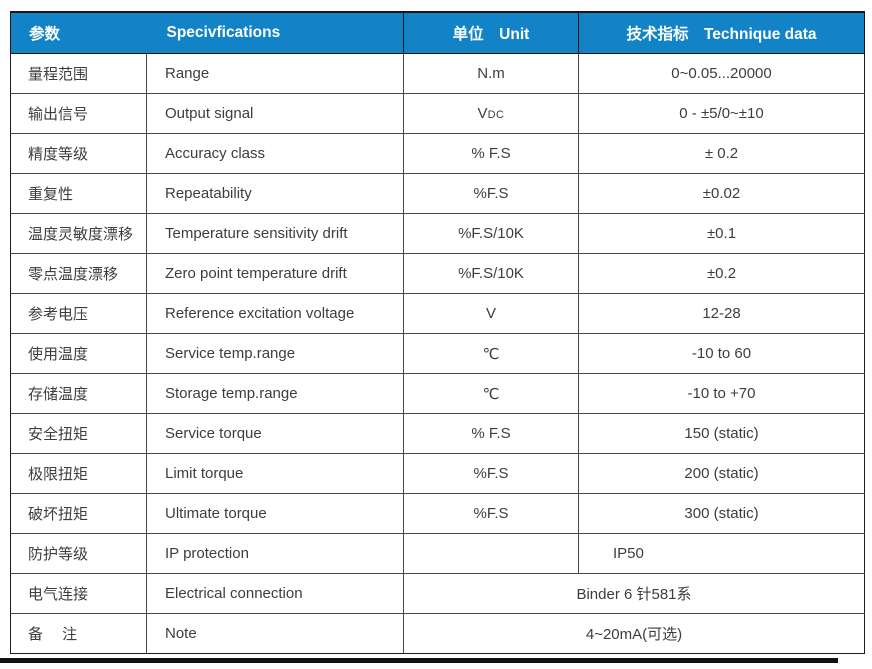 The height and width of the screenshot is (669, 872). I want to click on param-cell: 零点温度漂移, so click(78, 273).